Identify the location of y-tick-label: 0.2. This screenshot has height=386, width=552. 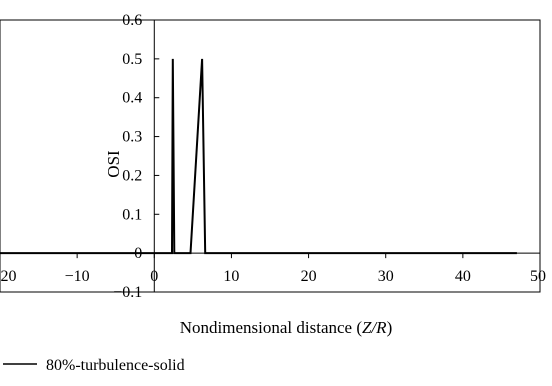
(132, 175).